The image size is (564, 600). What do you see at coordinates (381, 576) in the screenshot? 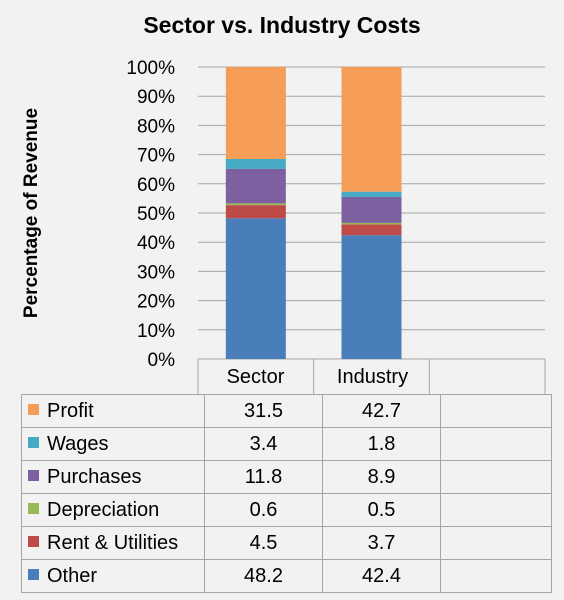
I see `data-label: 42.4` at bounding box center [381, 576].